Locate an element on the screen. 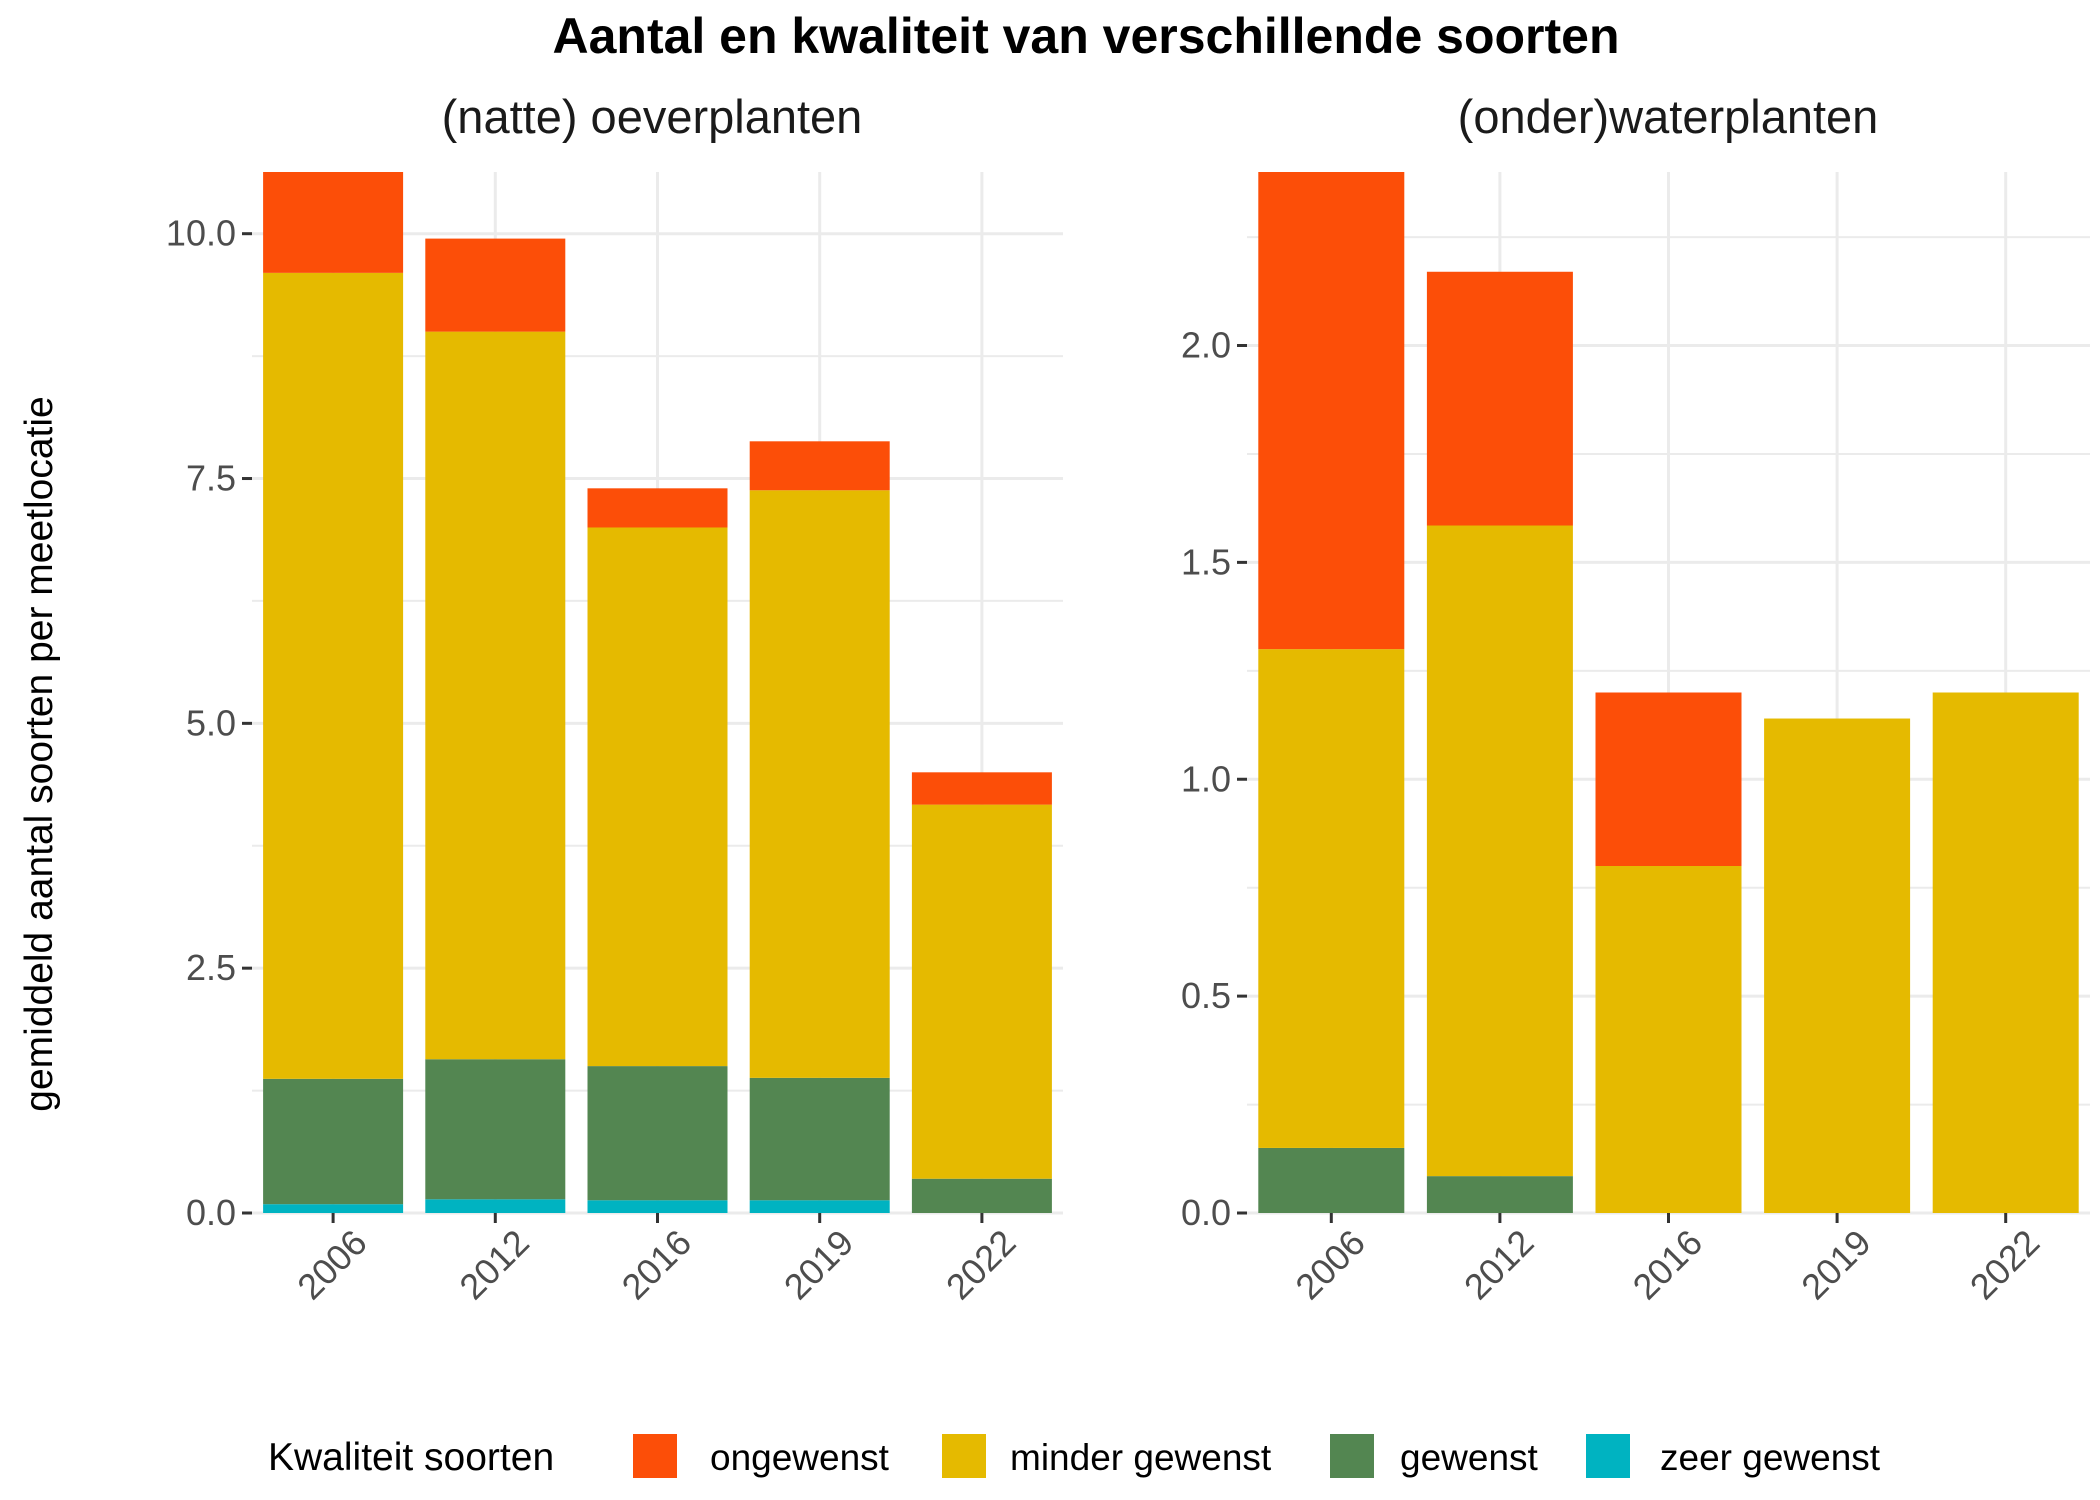  y-axis: 0.0 0.5 1.0 1.5 2.0 is located at coordinates (1214, 779).